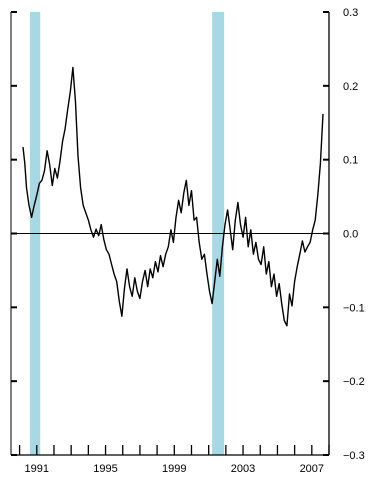 Image resolution: width=370 pixels, height=483 pixels. What do you see at coordinates (354, 382) in the screenshot?
I see `y-tick-label: −0.2` at bounding box center [354, 382].